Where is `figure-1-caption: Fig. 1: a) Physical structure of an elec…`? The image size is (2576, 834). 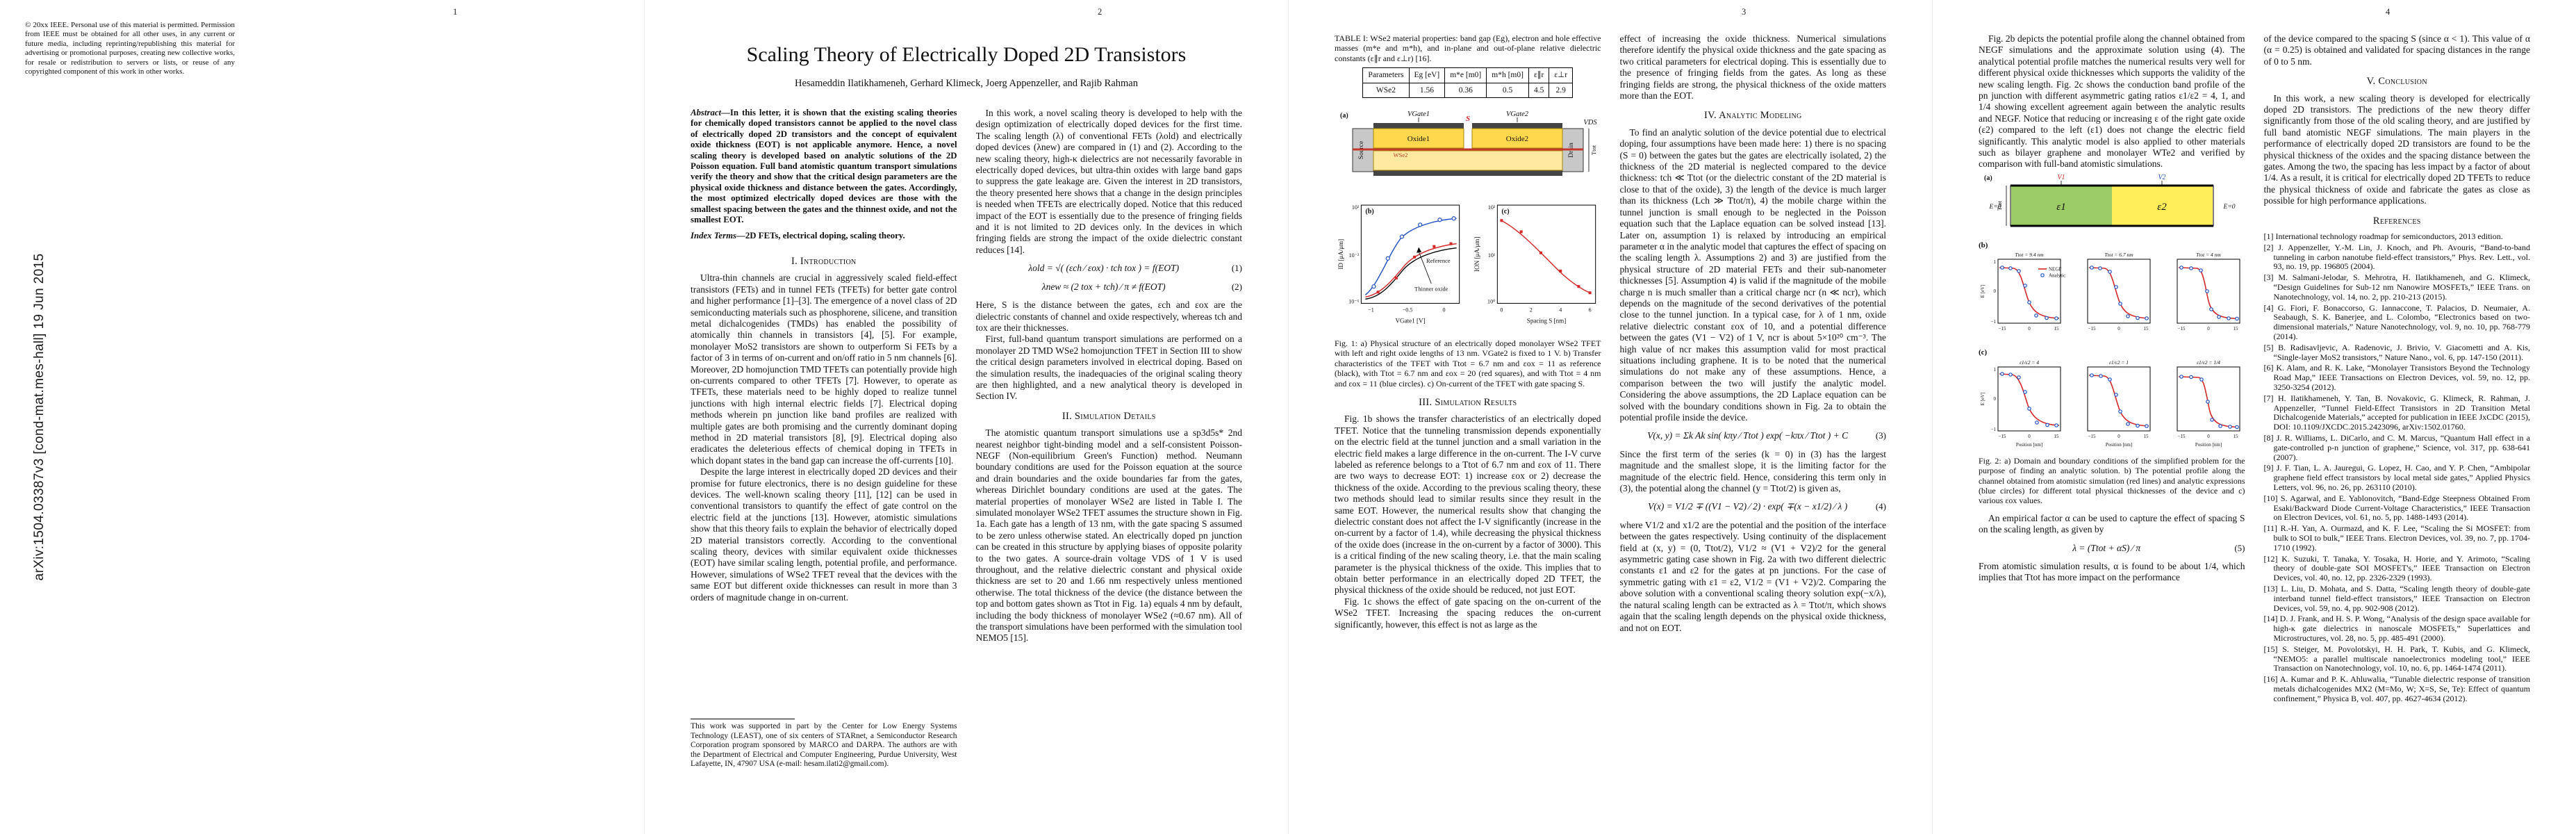
figure-1-caption: Fig. 1: a) Physical structure of an elec… is located at coordinates (1468, 363).